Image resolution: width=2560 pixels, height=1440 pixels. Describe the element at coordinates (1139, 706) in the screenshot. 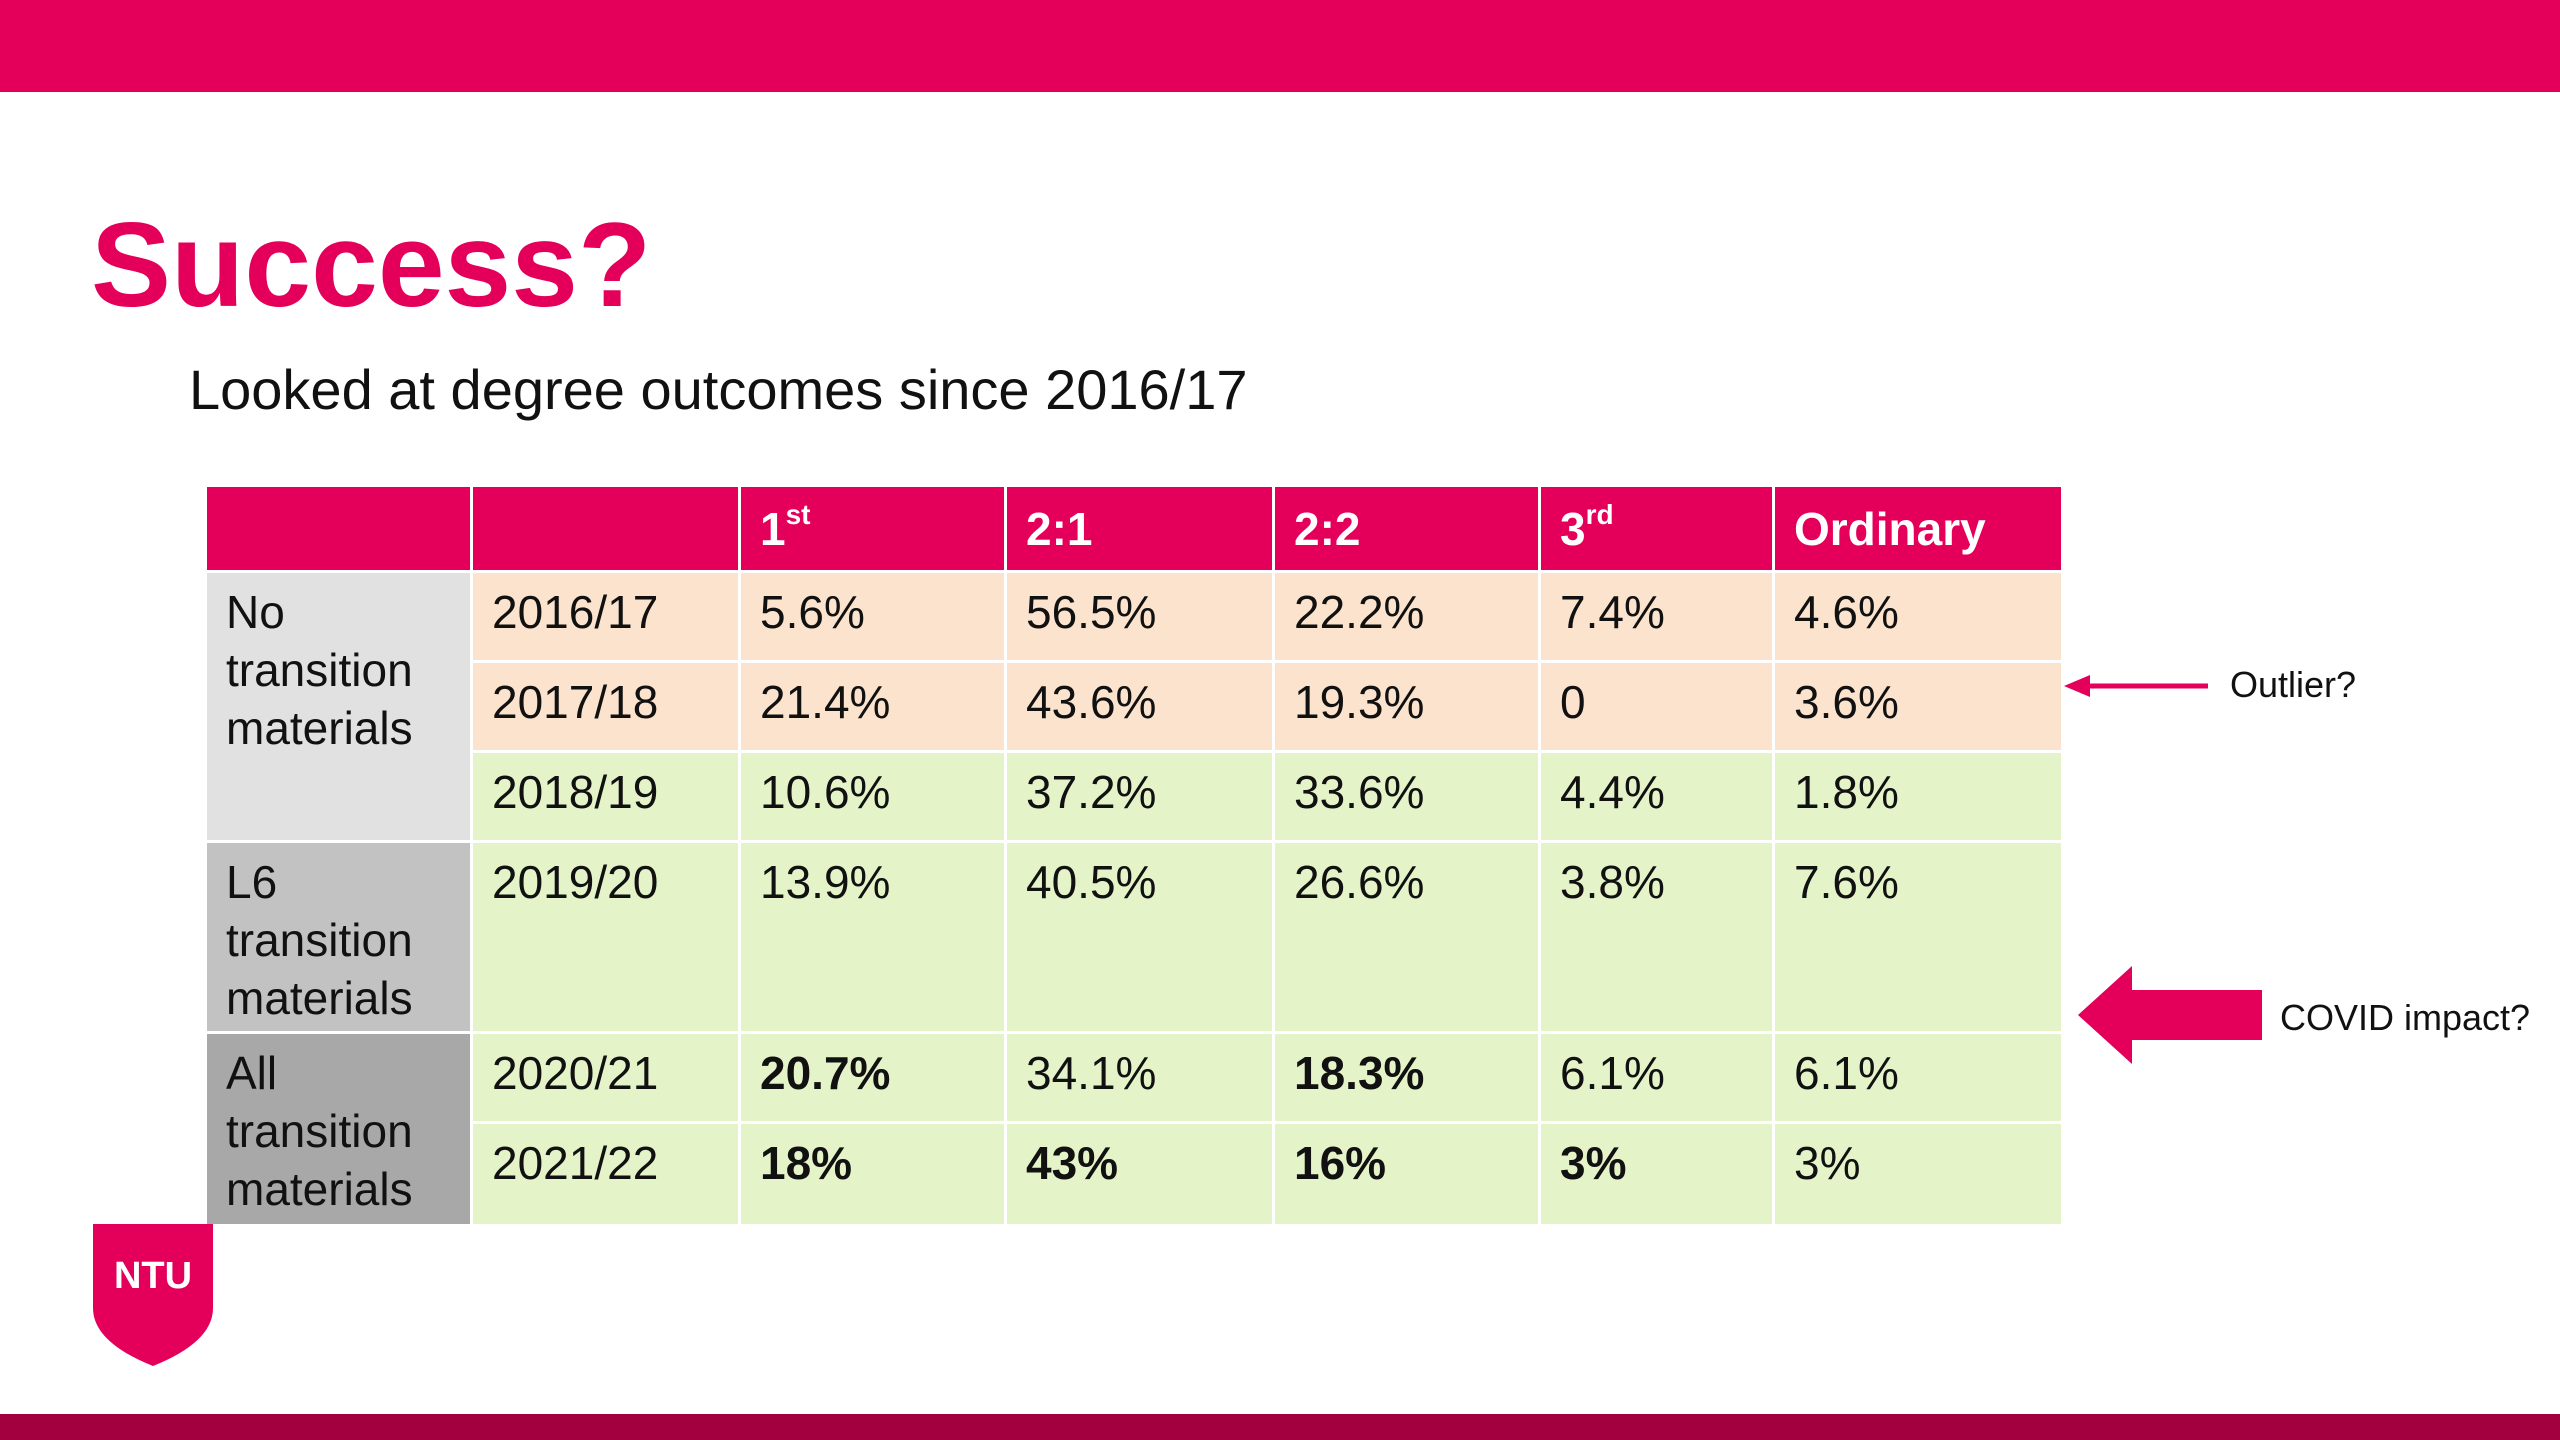

I see `value-cell: 43.6%` at that location.